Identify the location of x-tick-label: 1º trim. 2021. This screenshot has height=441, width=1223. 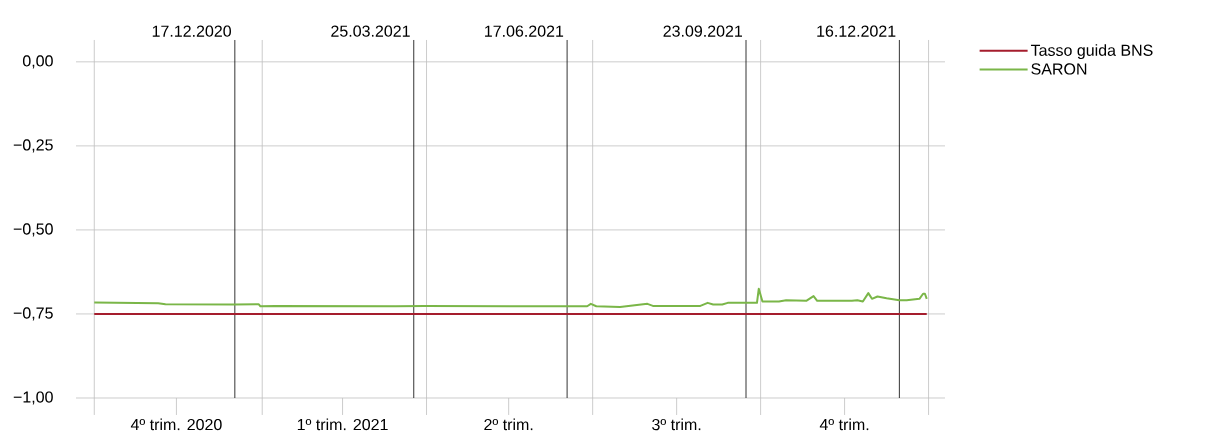
(342, 424).